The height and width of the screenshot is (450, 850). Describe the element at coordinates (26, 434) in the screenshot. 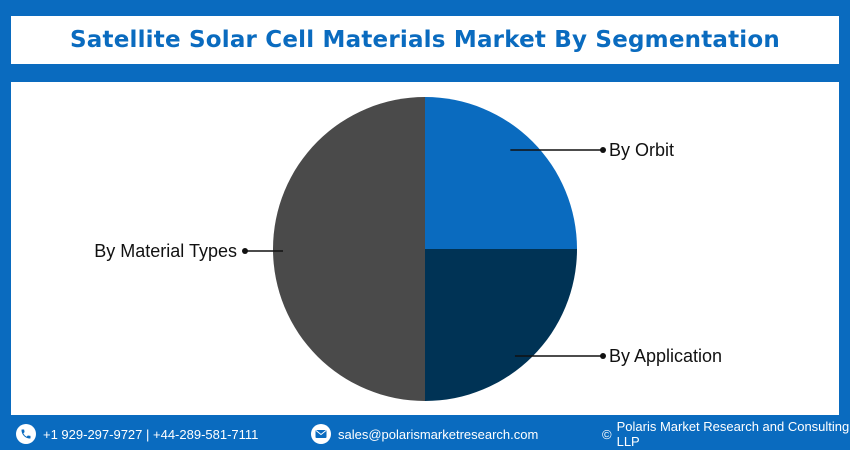

I see `phone-icon` at that location.